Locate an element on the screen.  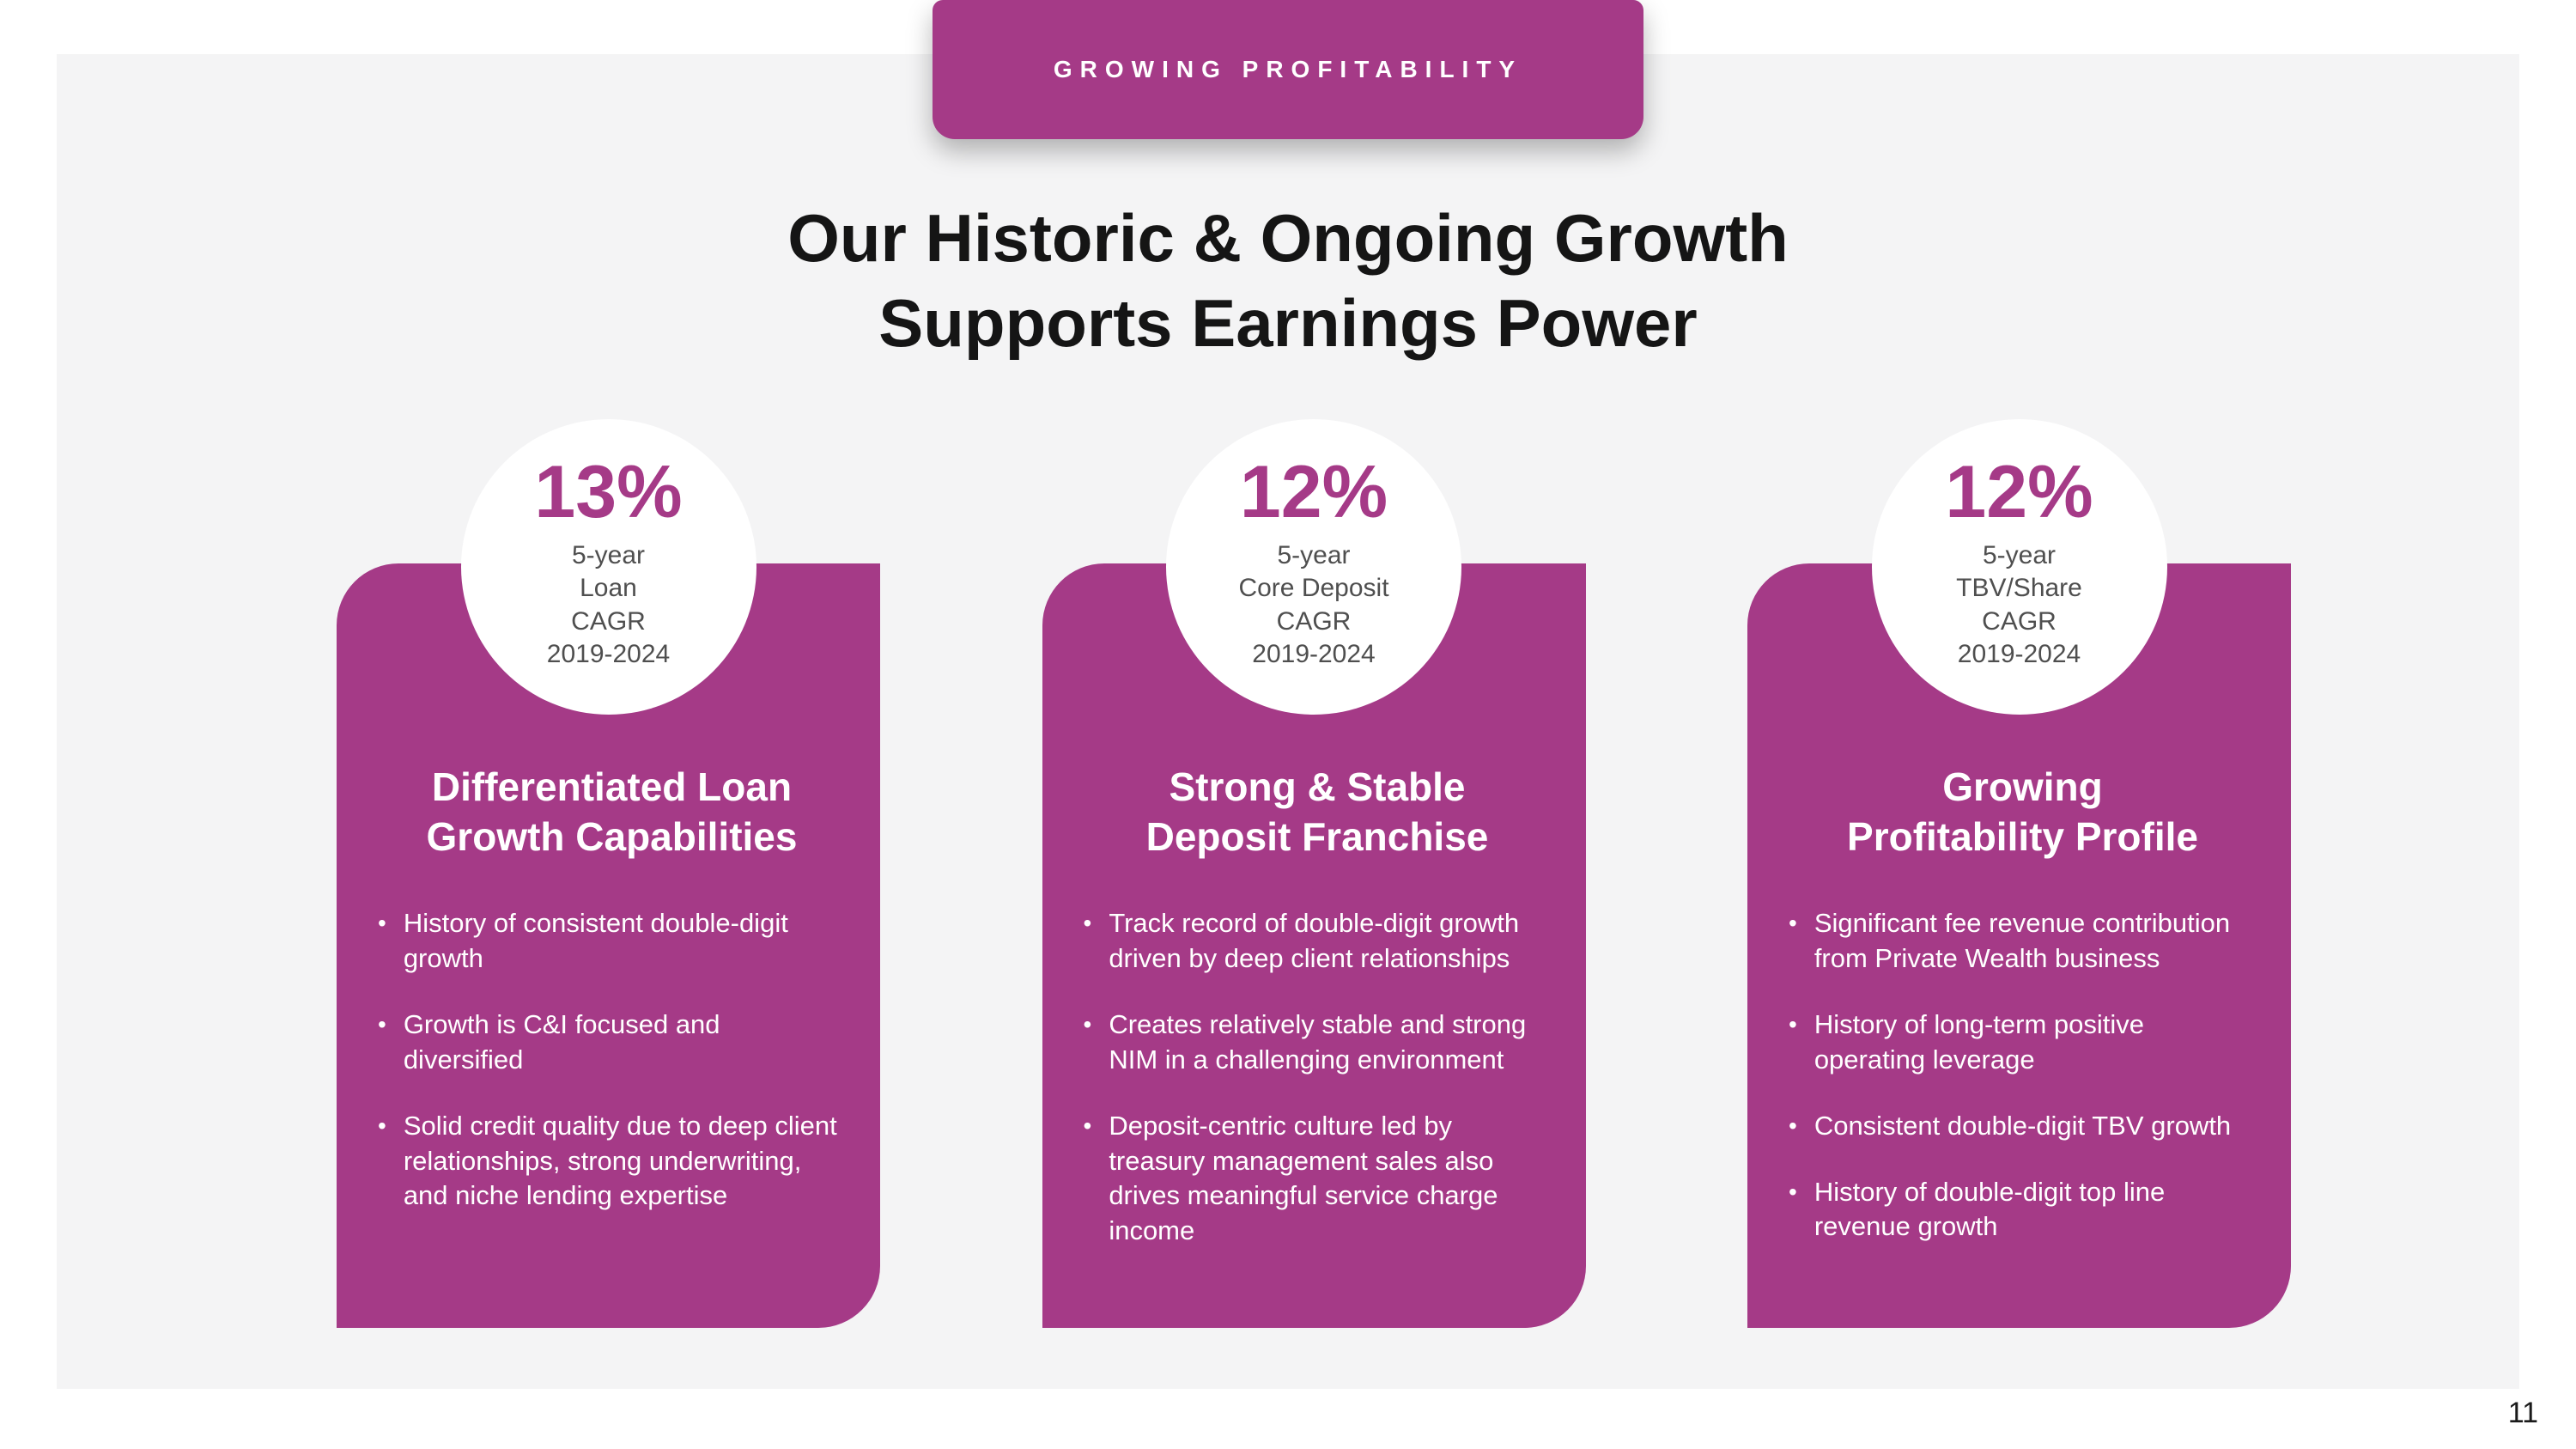
stat-circle-core-deposit-cagr: 12% 5-year Core Deposit CAGR 2019-2024 is located at coordinates (1313, 567).